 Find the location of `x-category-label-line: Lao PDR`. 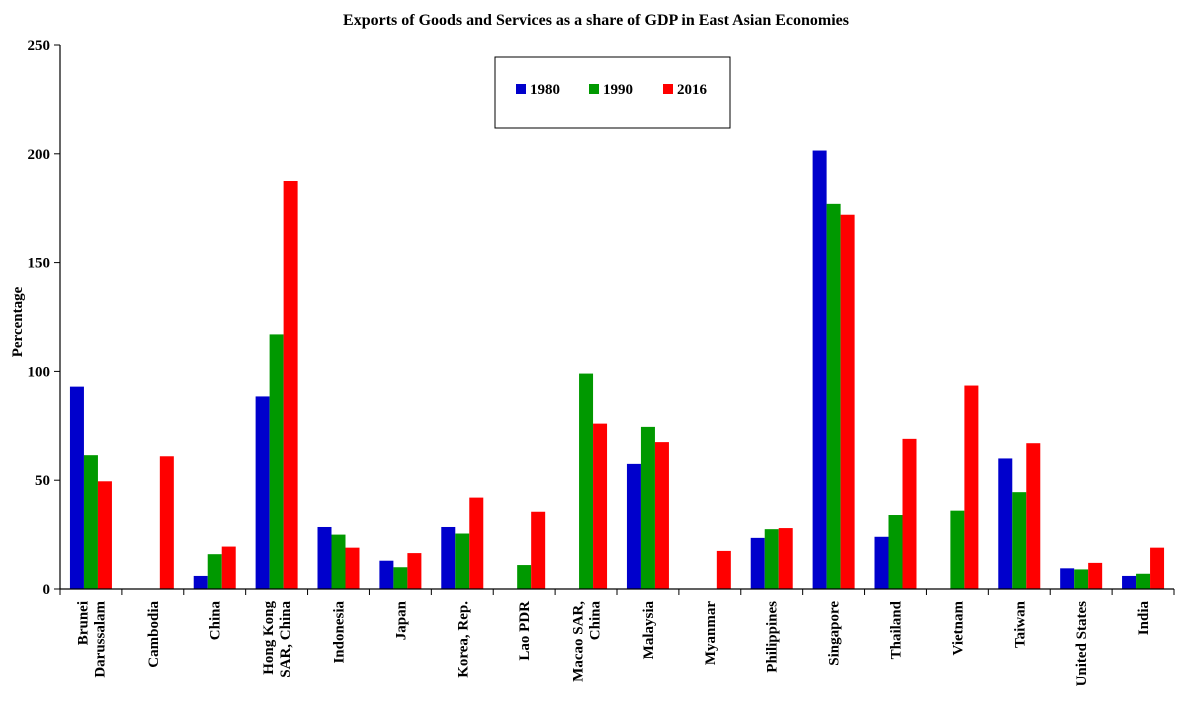

x-category-label-line: Lao PDR is located at coordinates (525, 631).